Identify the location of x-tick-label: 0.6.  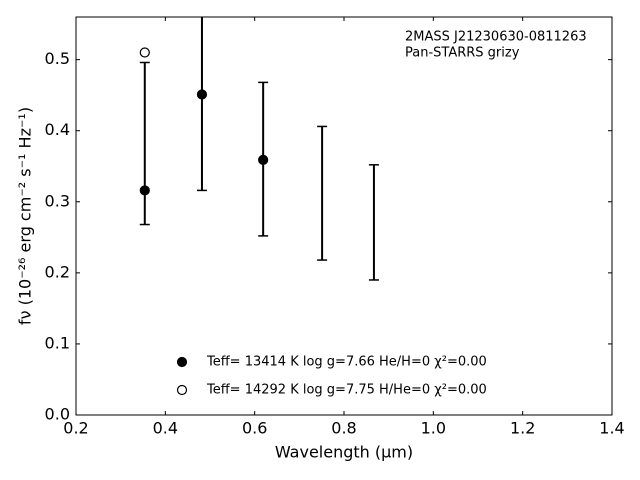
(254, 428).